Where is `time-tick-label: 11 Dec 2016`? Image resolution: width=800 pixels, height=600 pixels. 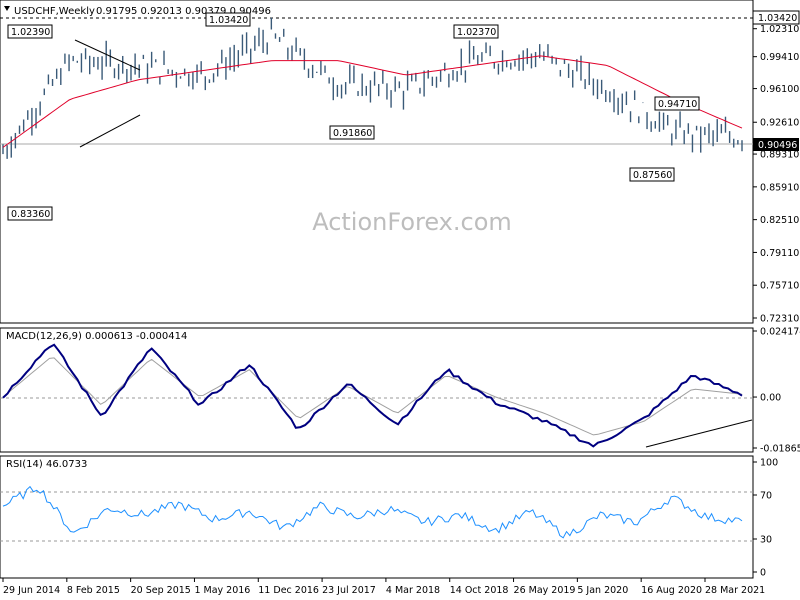 time-tick-label: 11 Dec 2016 is located at coordinates (288, 590).